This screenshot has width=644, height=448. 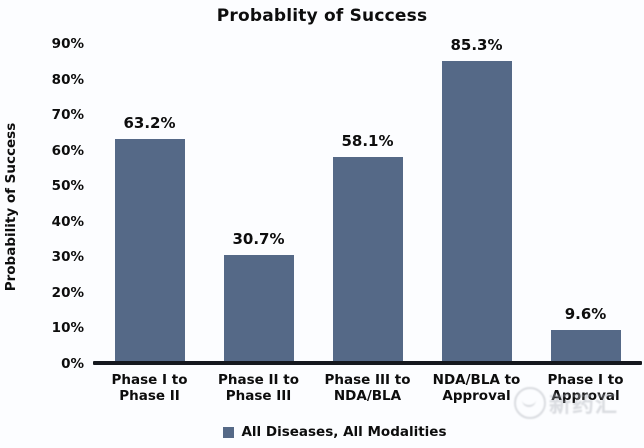 I want to click on y-tick-label: 70%, so click(x=67, y=115).